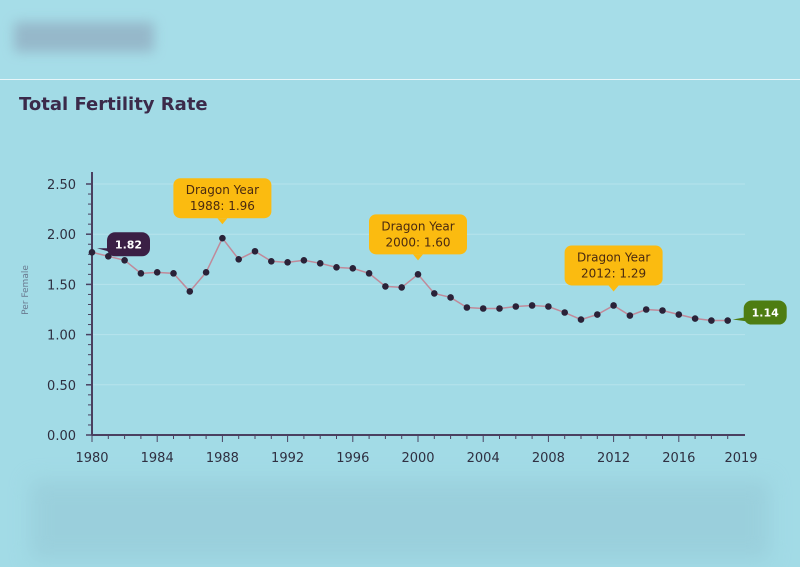 The width and height of the screenshot is (800, 567). Describe the element at coordinates (61, 436) in the screenshot. I see `y-tick-label: 0.00` at that location.